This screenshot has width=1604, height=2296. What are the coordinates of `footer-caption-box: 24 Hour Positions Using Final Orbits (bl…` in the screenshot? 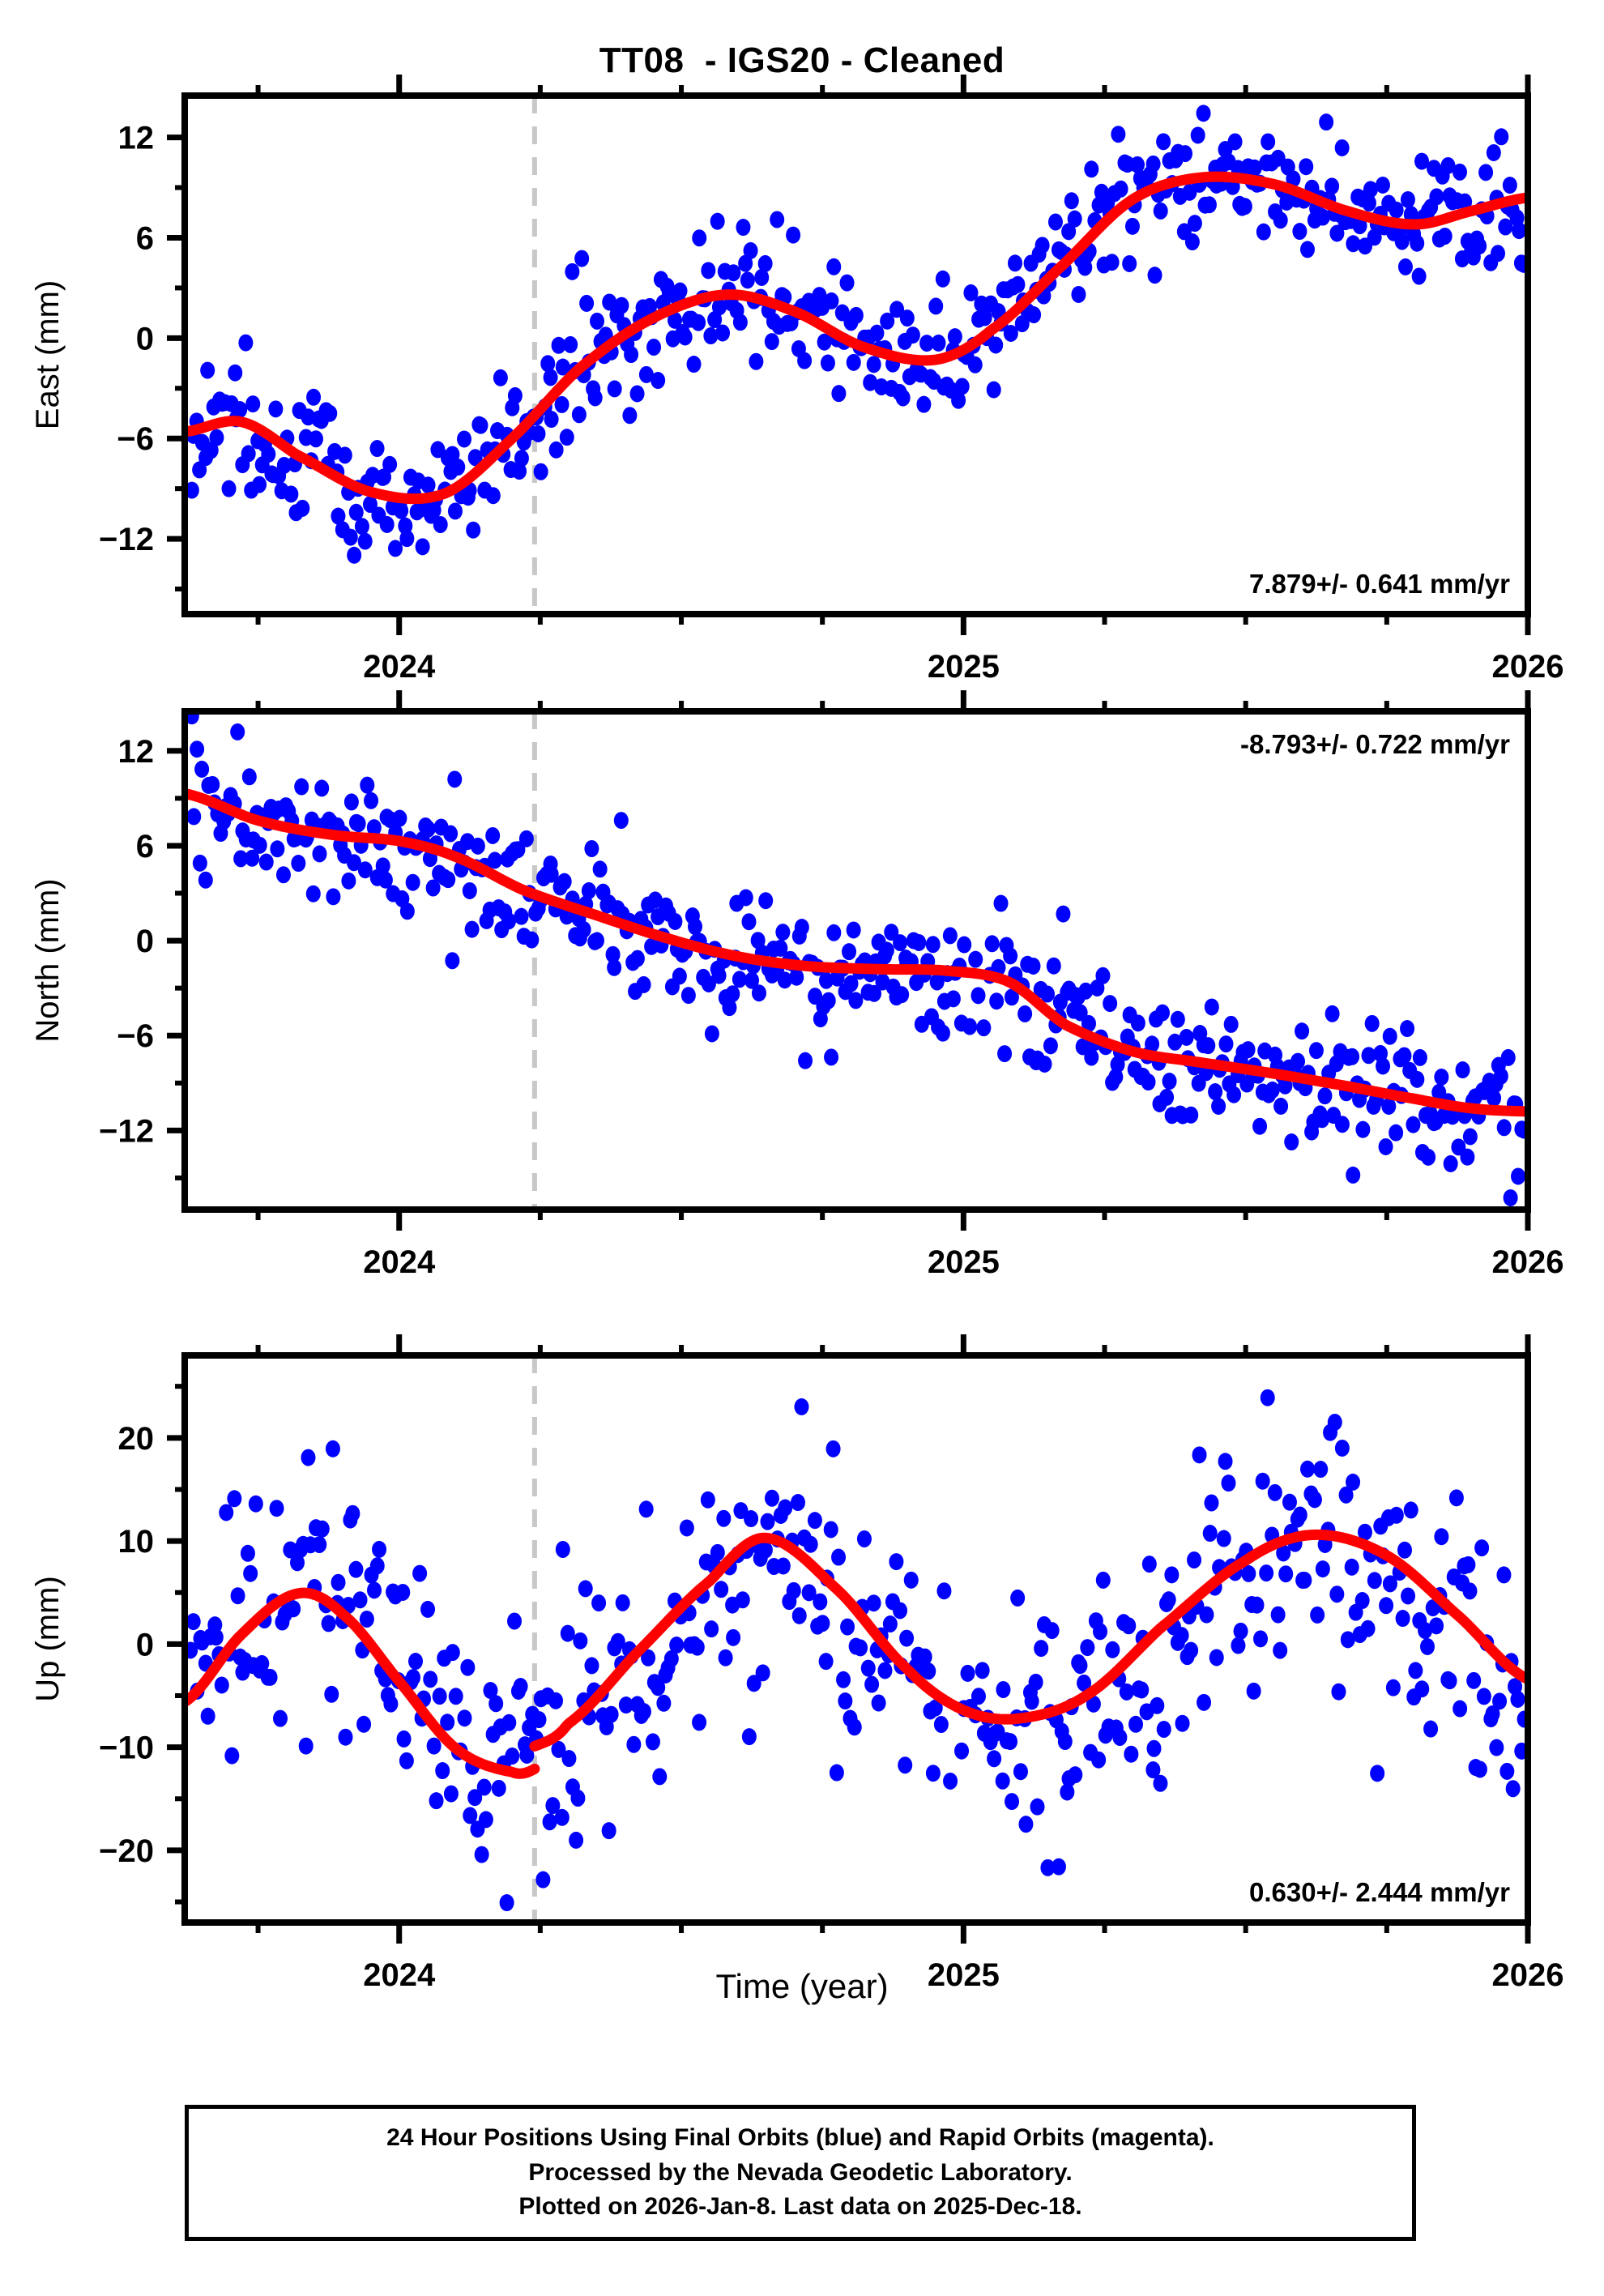 It's located at (800, 2173).